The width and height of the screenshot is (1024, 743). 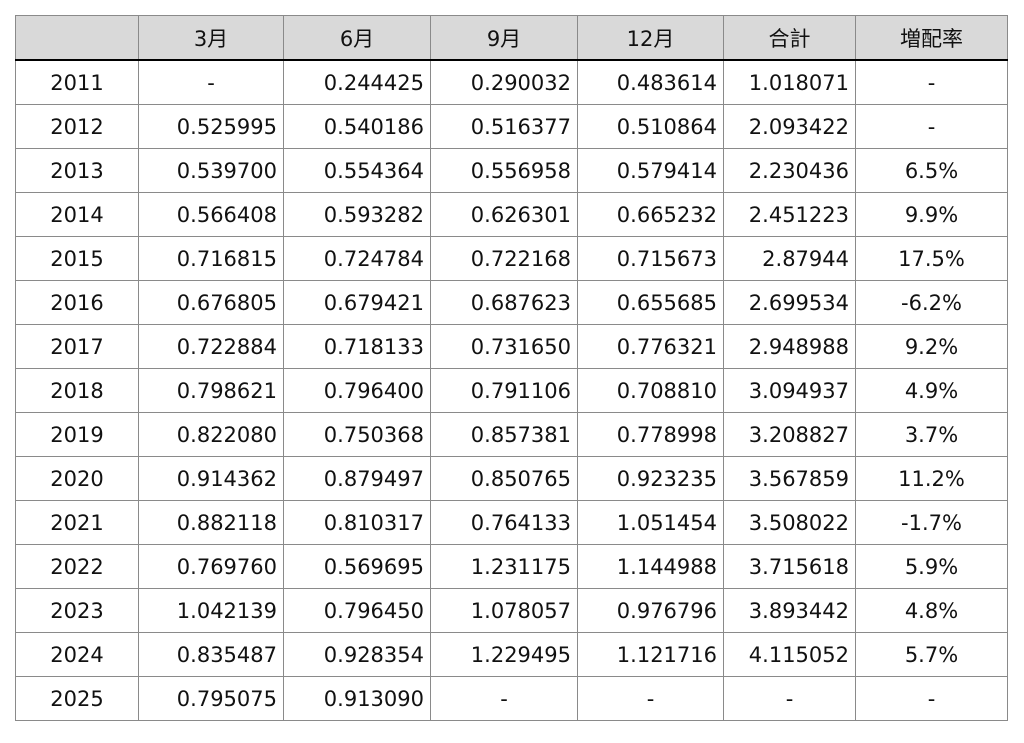 What do you see at coordinates (77, 346) in the screenshot?
I see `row-year-cell: 2017` at bounding box center [77, 346].